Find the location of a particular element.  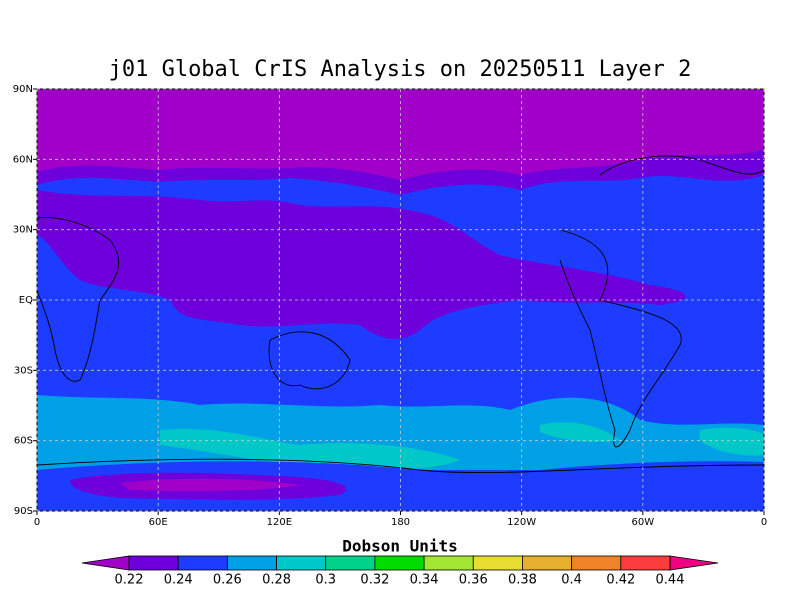

y-tick-label: 60S is located at coordinates (23, 441).